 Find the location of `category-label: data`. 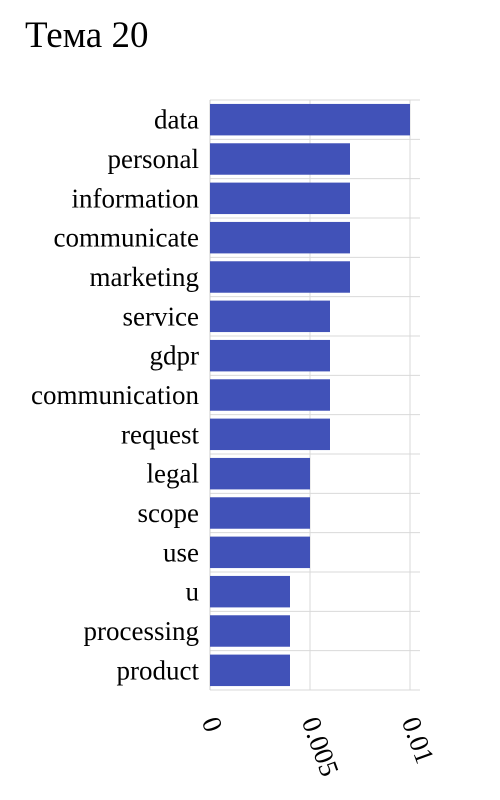

category-label: data is located at coordinates (176, 120).